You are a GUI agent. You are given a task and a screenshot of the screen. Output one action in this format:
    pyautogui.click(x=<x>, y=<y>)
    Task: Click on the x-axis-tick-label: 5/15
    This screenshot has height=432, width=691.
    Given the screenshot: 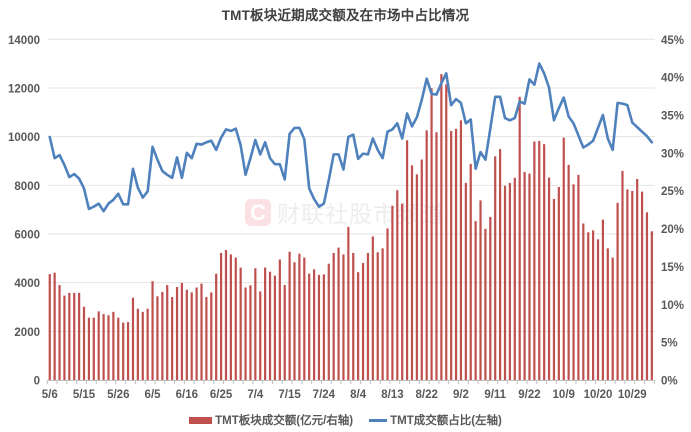 What is the action you would take?
    pyautogui.click(x=84, y=395)
    